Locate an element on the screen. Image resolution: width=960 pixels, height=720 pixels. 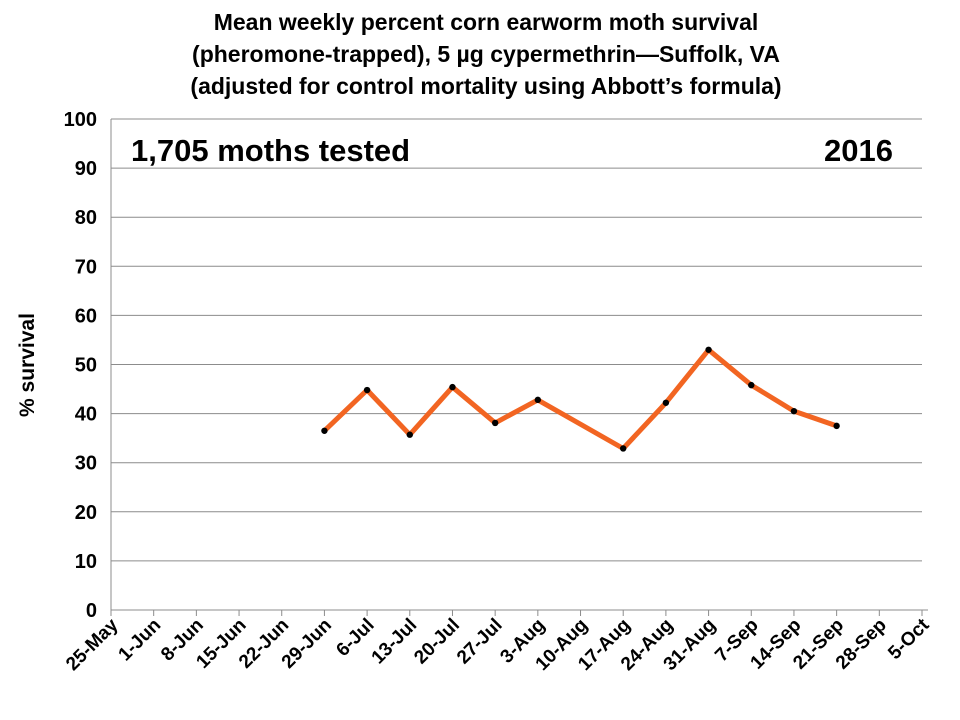
y-tick-labels: 0 10 20 30 40 50 60 70 80 90 100 is located at coordinates (80, 365).